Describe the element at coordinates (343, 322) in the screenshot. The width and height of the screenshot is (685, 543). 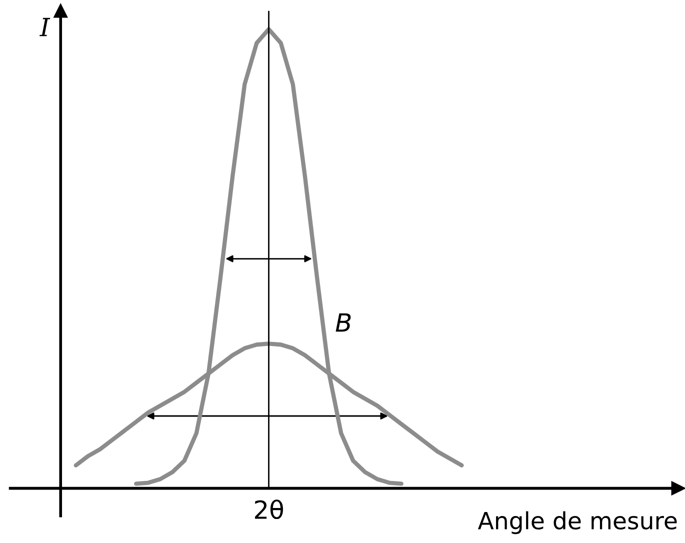
I see `annotation: B` at that location.